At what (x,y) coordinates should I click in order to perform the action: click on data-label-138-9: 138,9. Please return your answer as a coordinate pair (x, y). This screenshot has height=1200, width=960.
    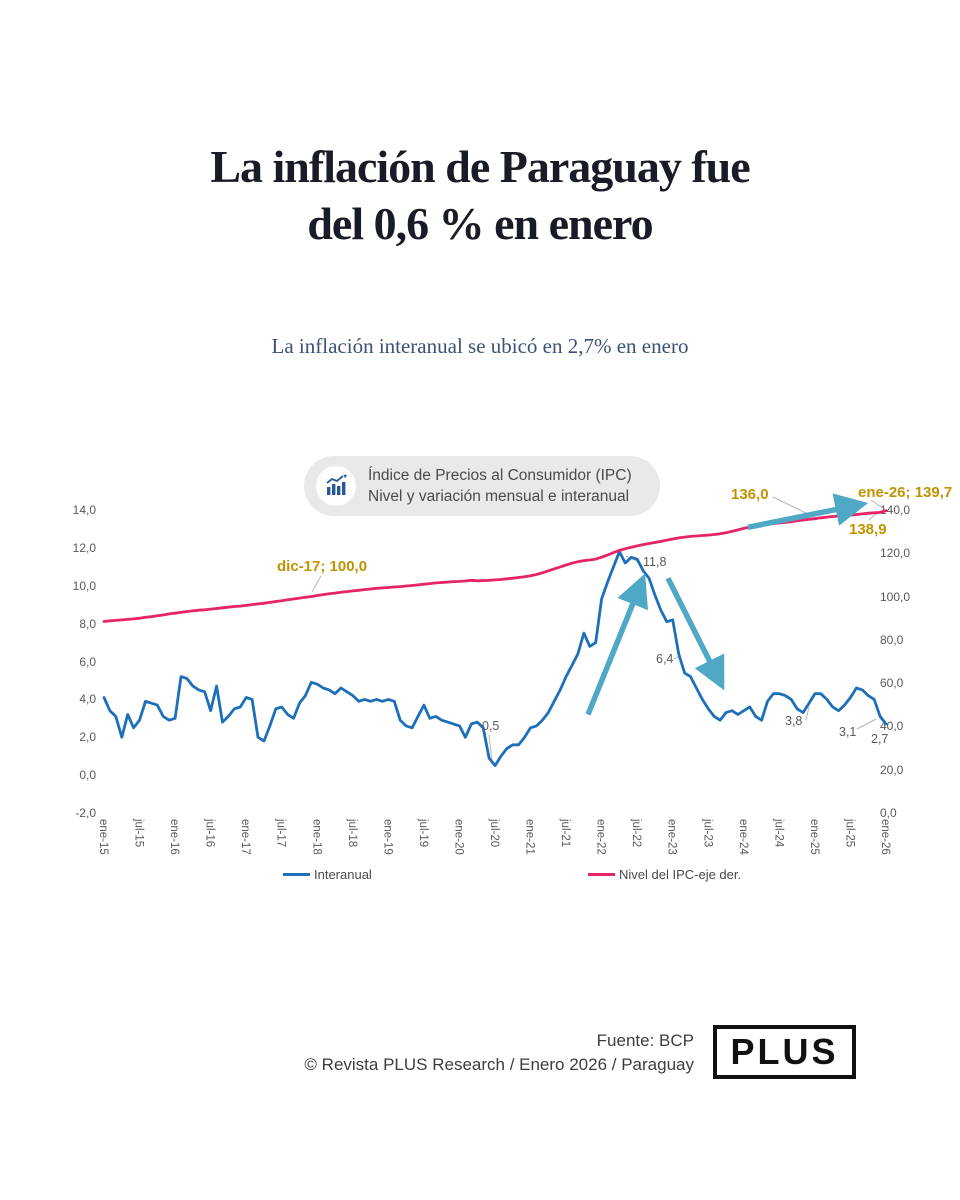
    Looking at the image, I should click on (868, 529).